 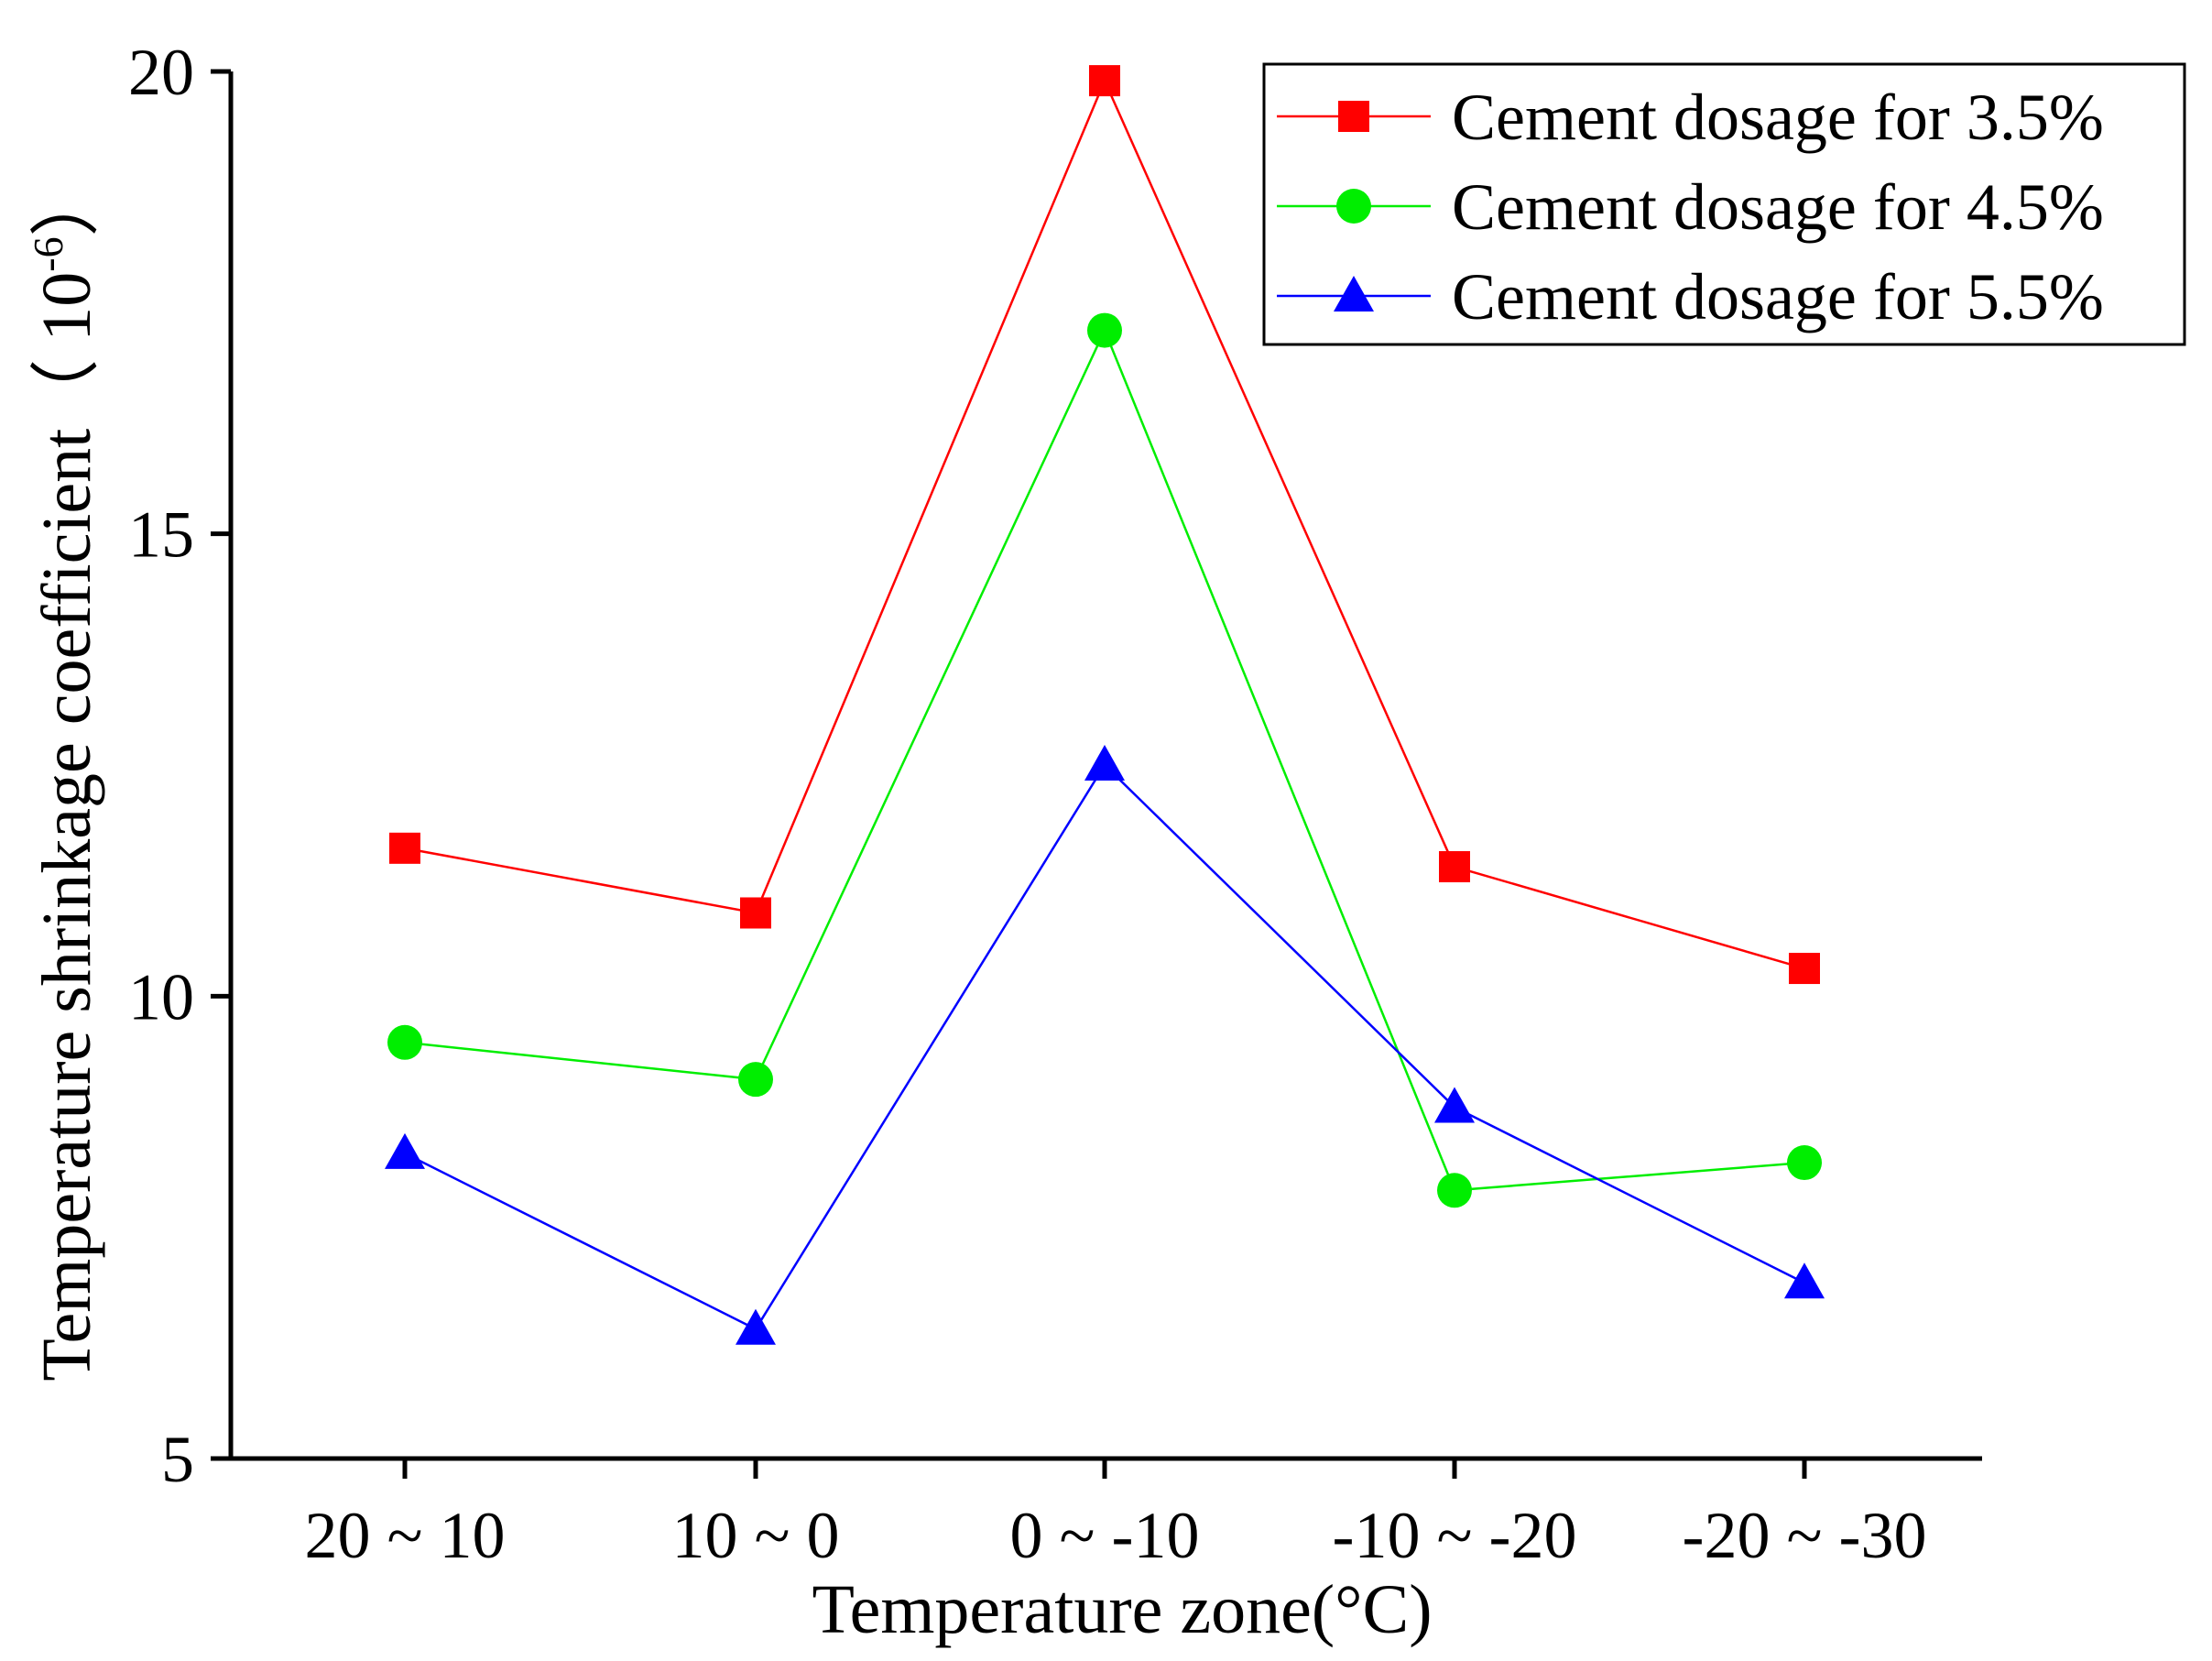 I want to click on x-tick-label: 0 ~ -10, so click(x=1105, y=1536).